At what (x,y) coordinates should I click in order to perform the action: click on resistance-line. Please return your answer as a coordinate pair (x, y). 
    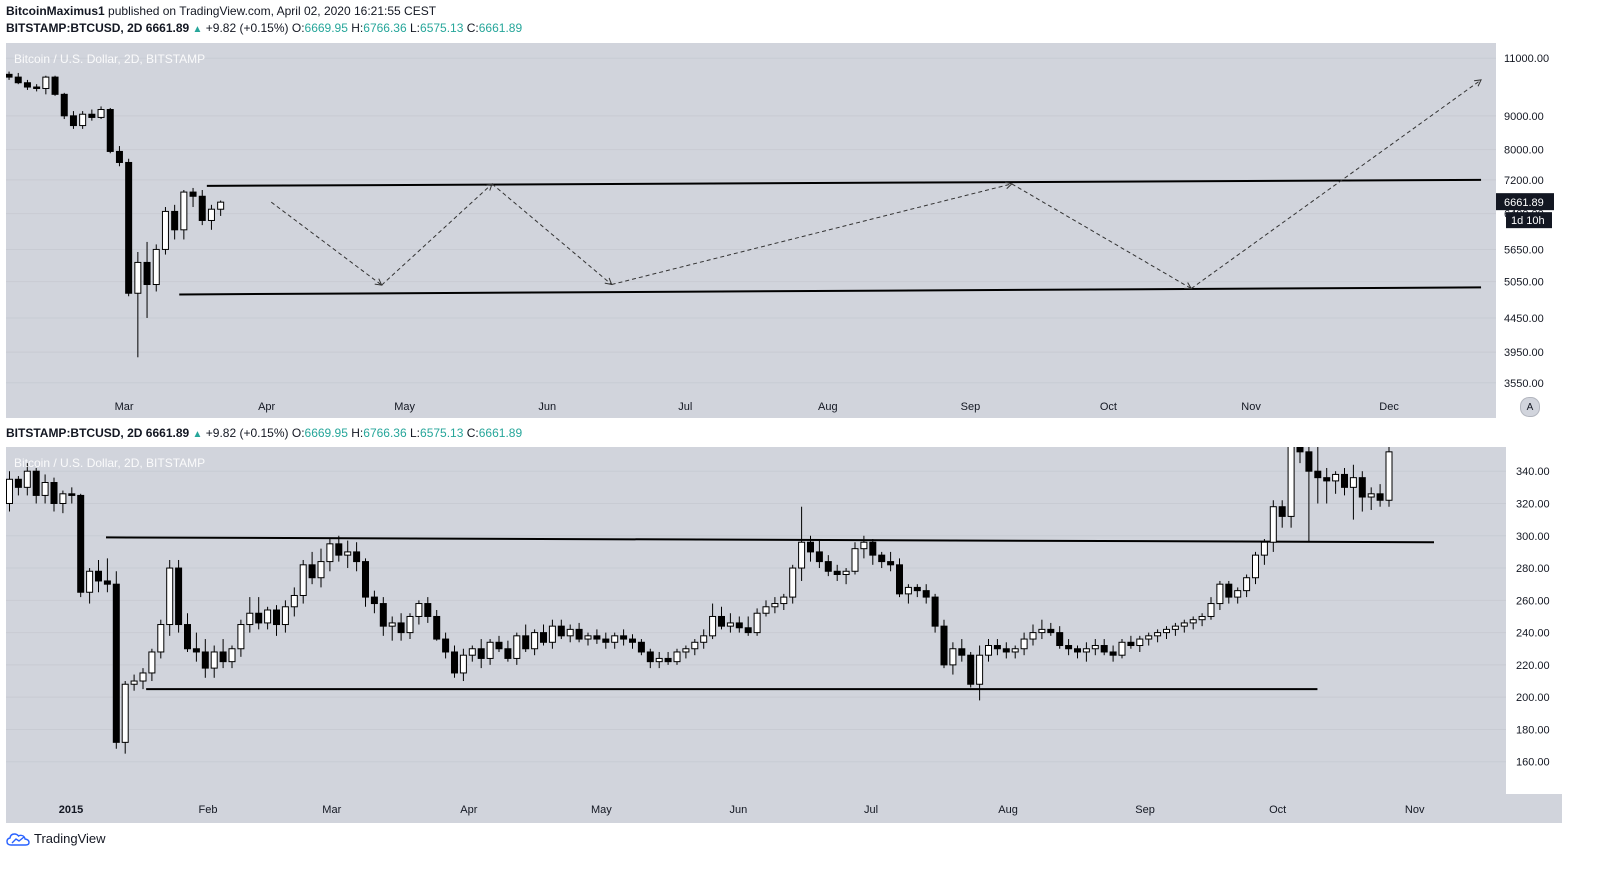
    Looking at the image, I should click on (770, 540).